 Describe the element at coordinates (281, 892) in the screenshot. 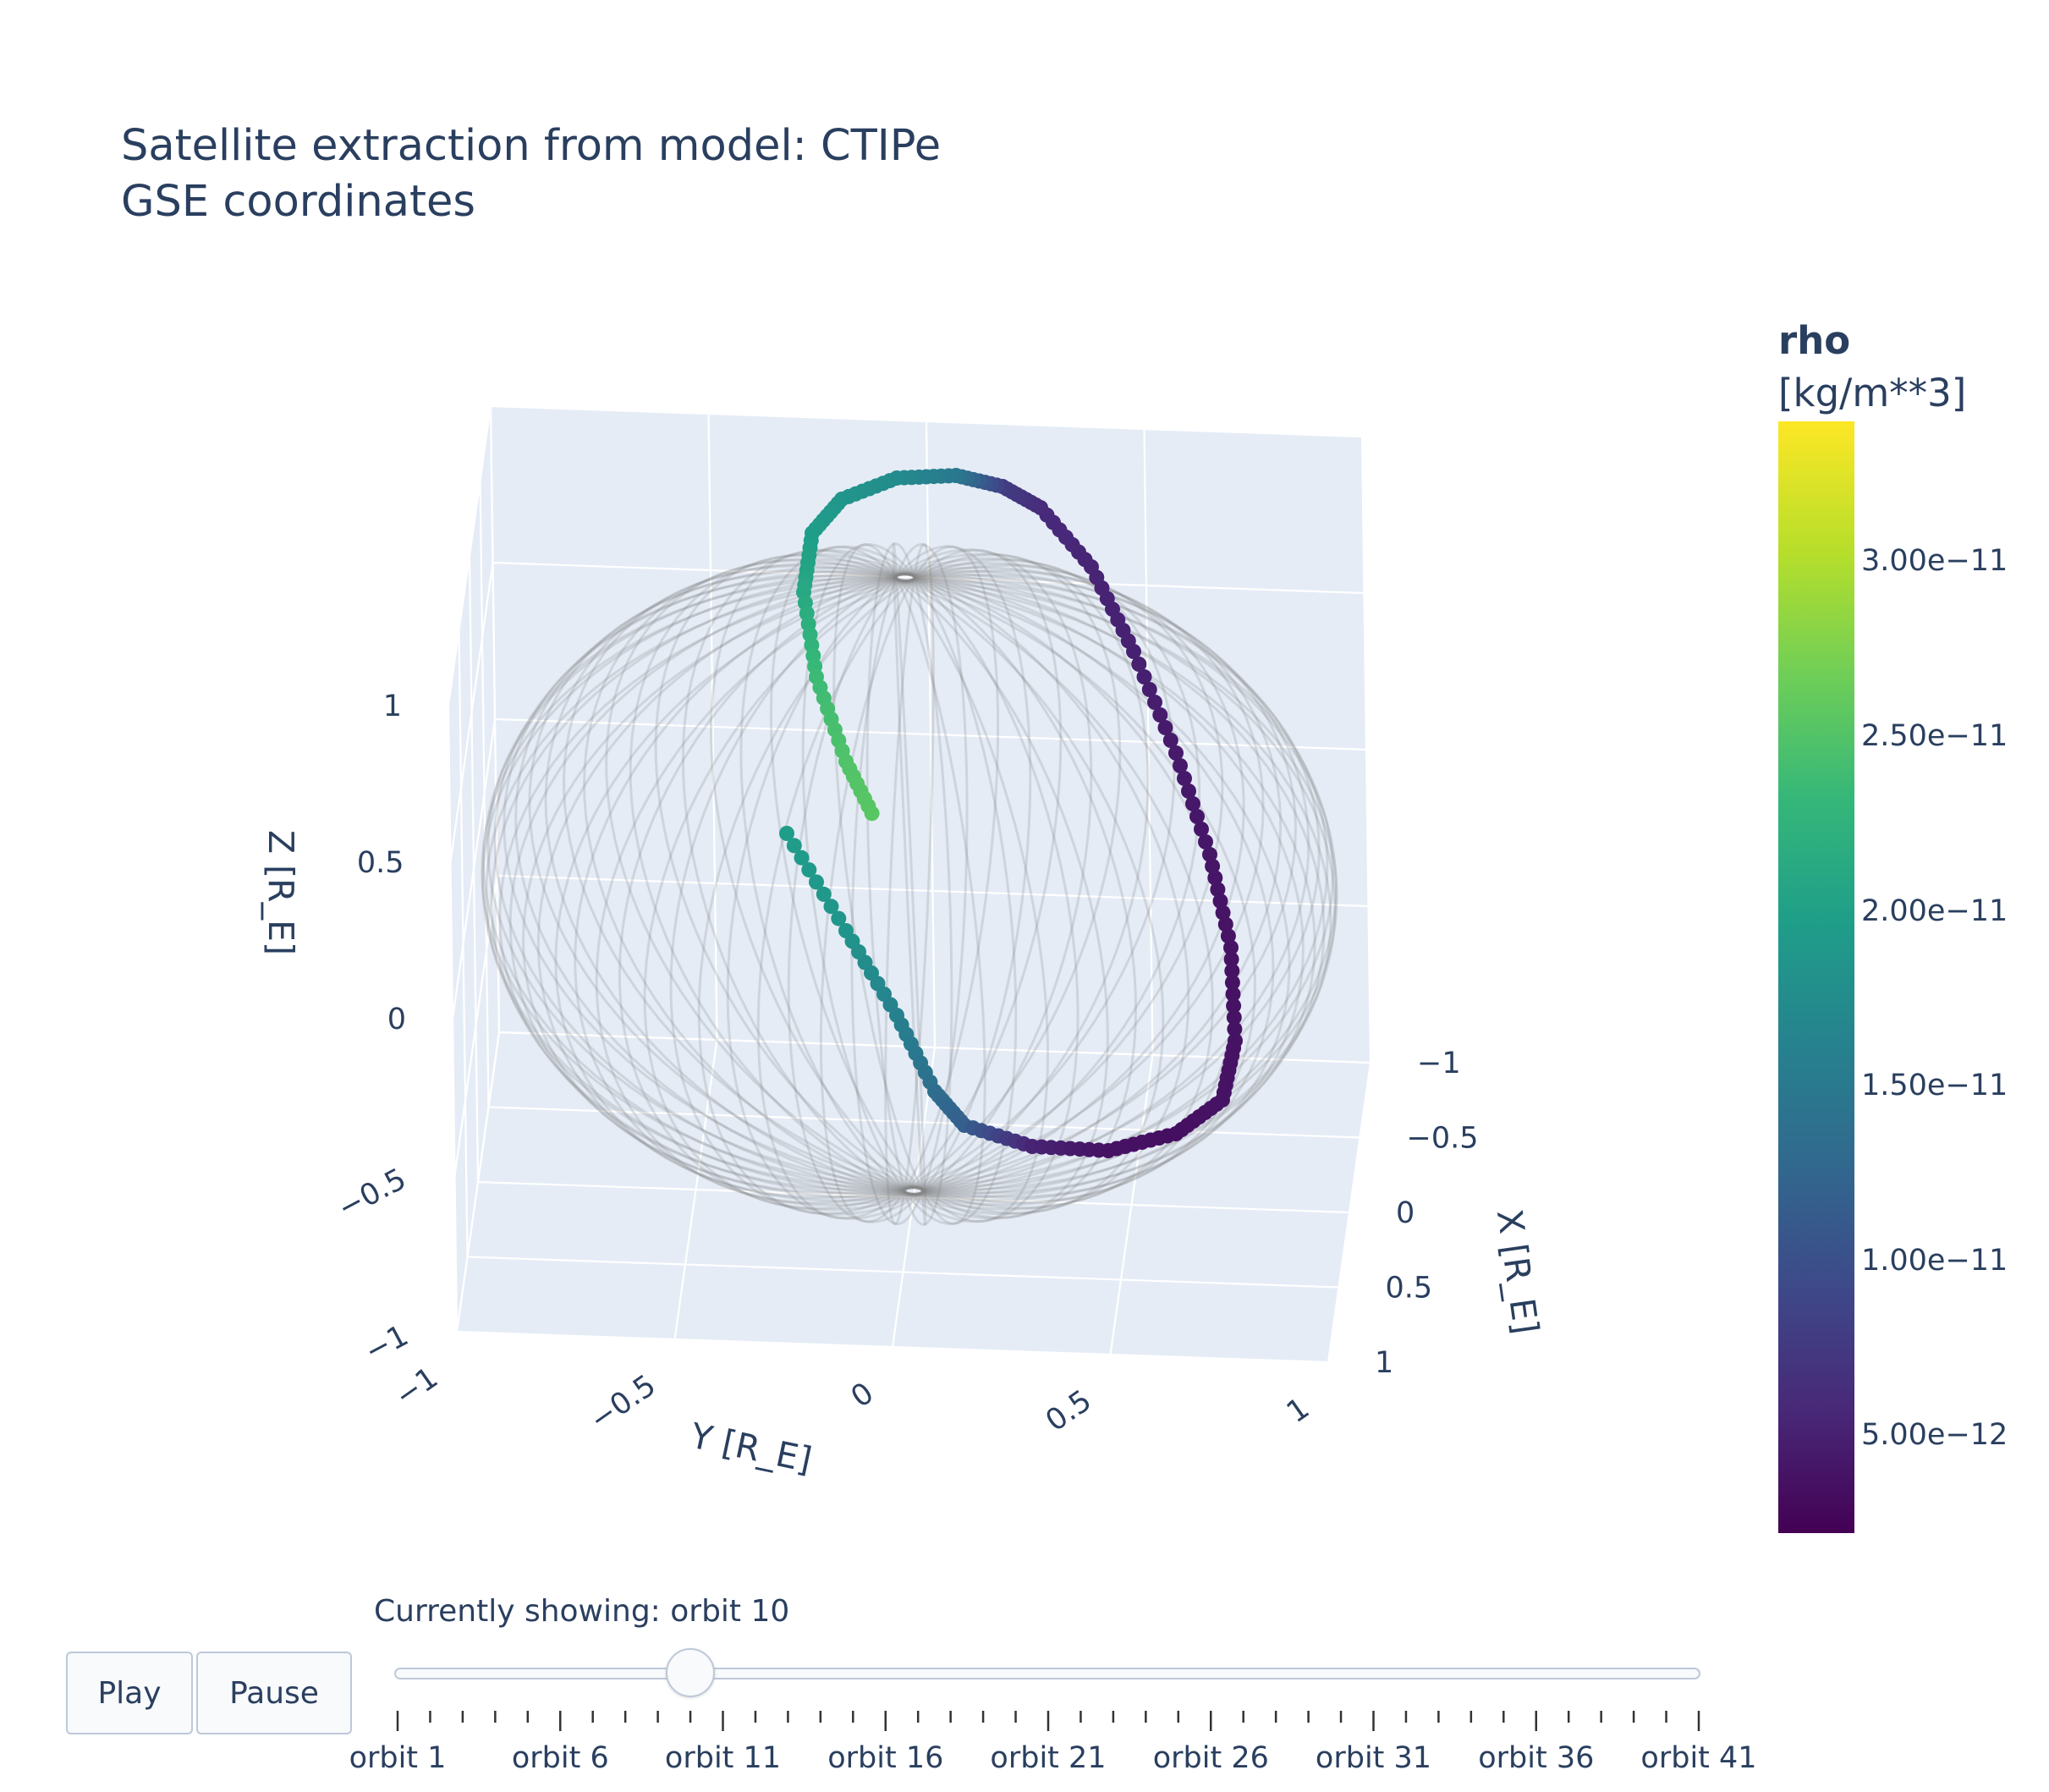

I see `z-axis-title: Z [R_E]` at that location.